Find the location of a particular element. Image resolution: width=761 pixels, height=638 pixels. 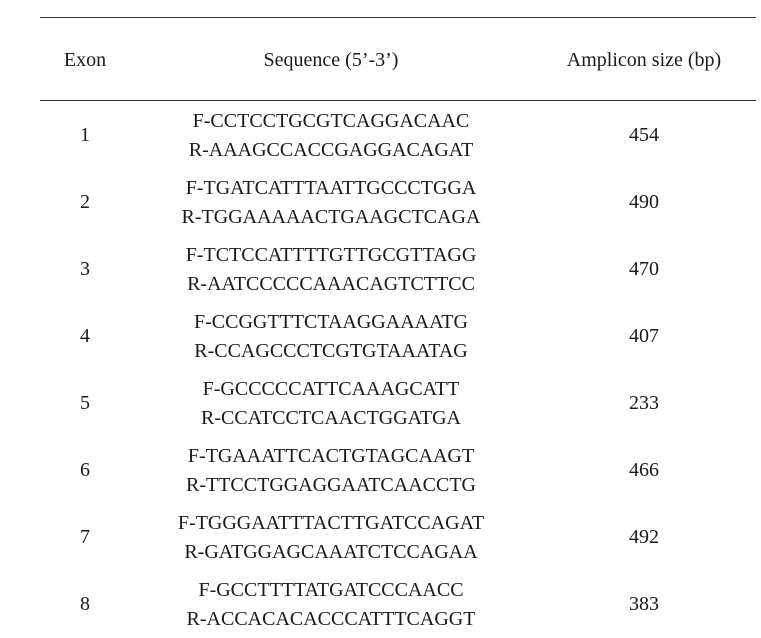

amplicon-size-cell: 466 is located at coordinates (644, 470).